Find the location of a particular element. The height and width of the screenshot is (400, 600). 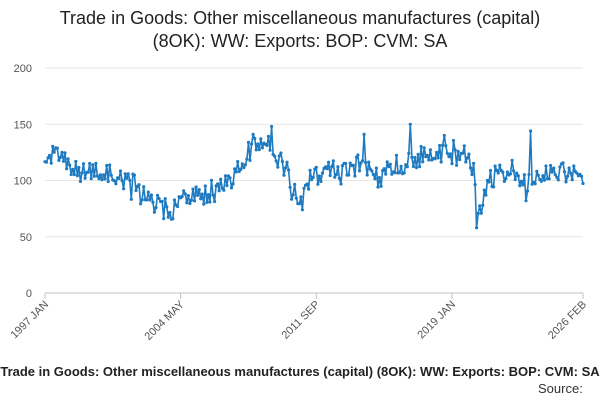

y-tick-label: 50 is located at coordinates (26, 238).